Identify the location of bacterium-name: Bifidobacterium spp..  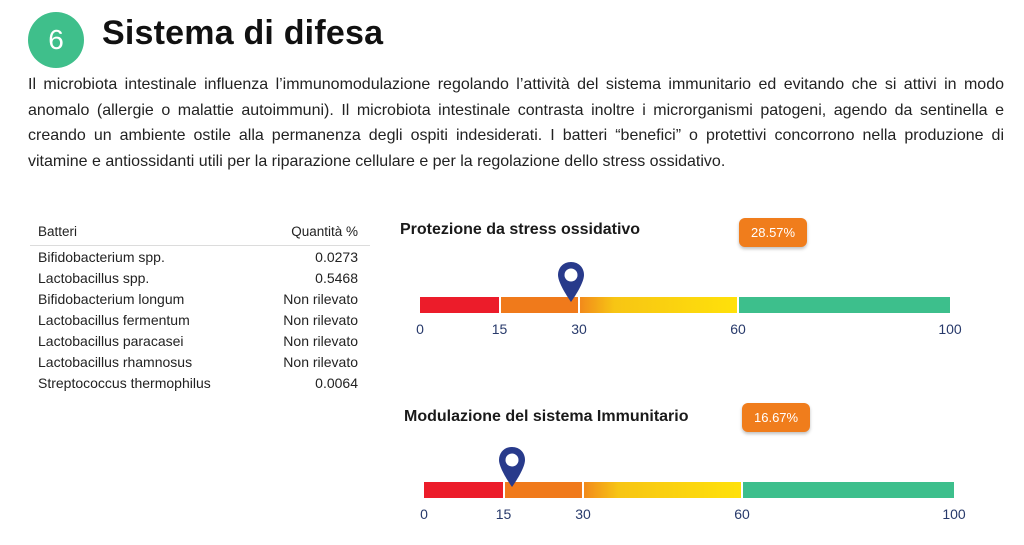
(101, 256).